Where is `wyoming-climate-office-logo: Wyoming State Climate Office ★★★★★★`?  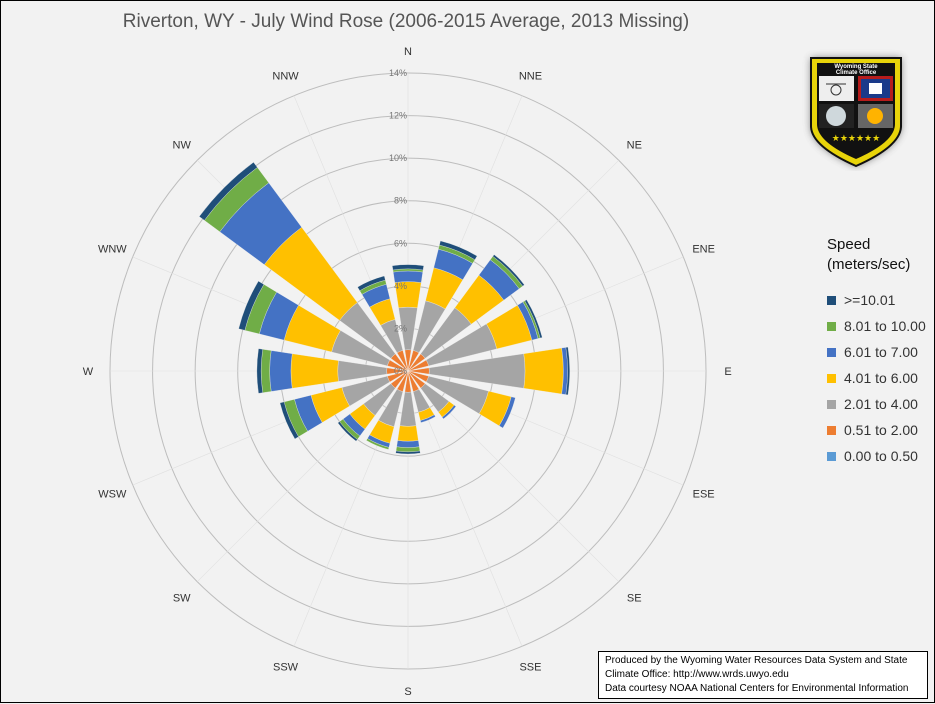
wyoming-climate-office-logo: Wyoming State Climate Office ★★★★★★ is located at coordinates (856, 112).